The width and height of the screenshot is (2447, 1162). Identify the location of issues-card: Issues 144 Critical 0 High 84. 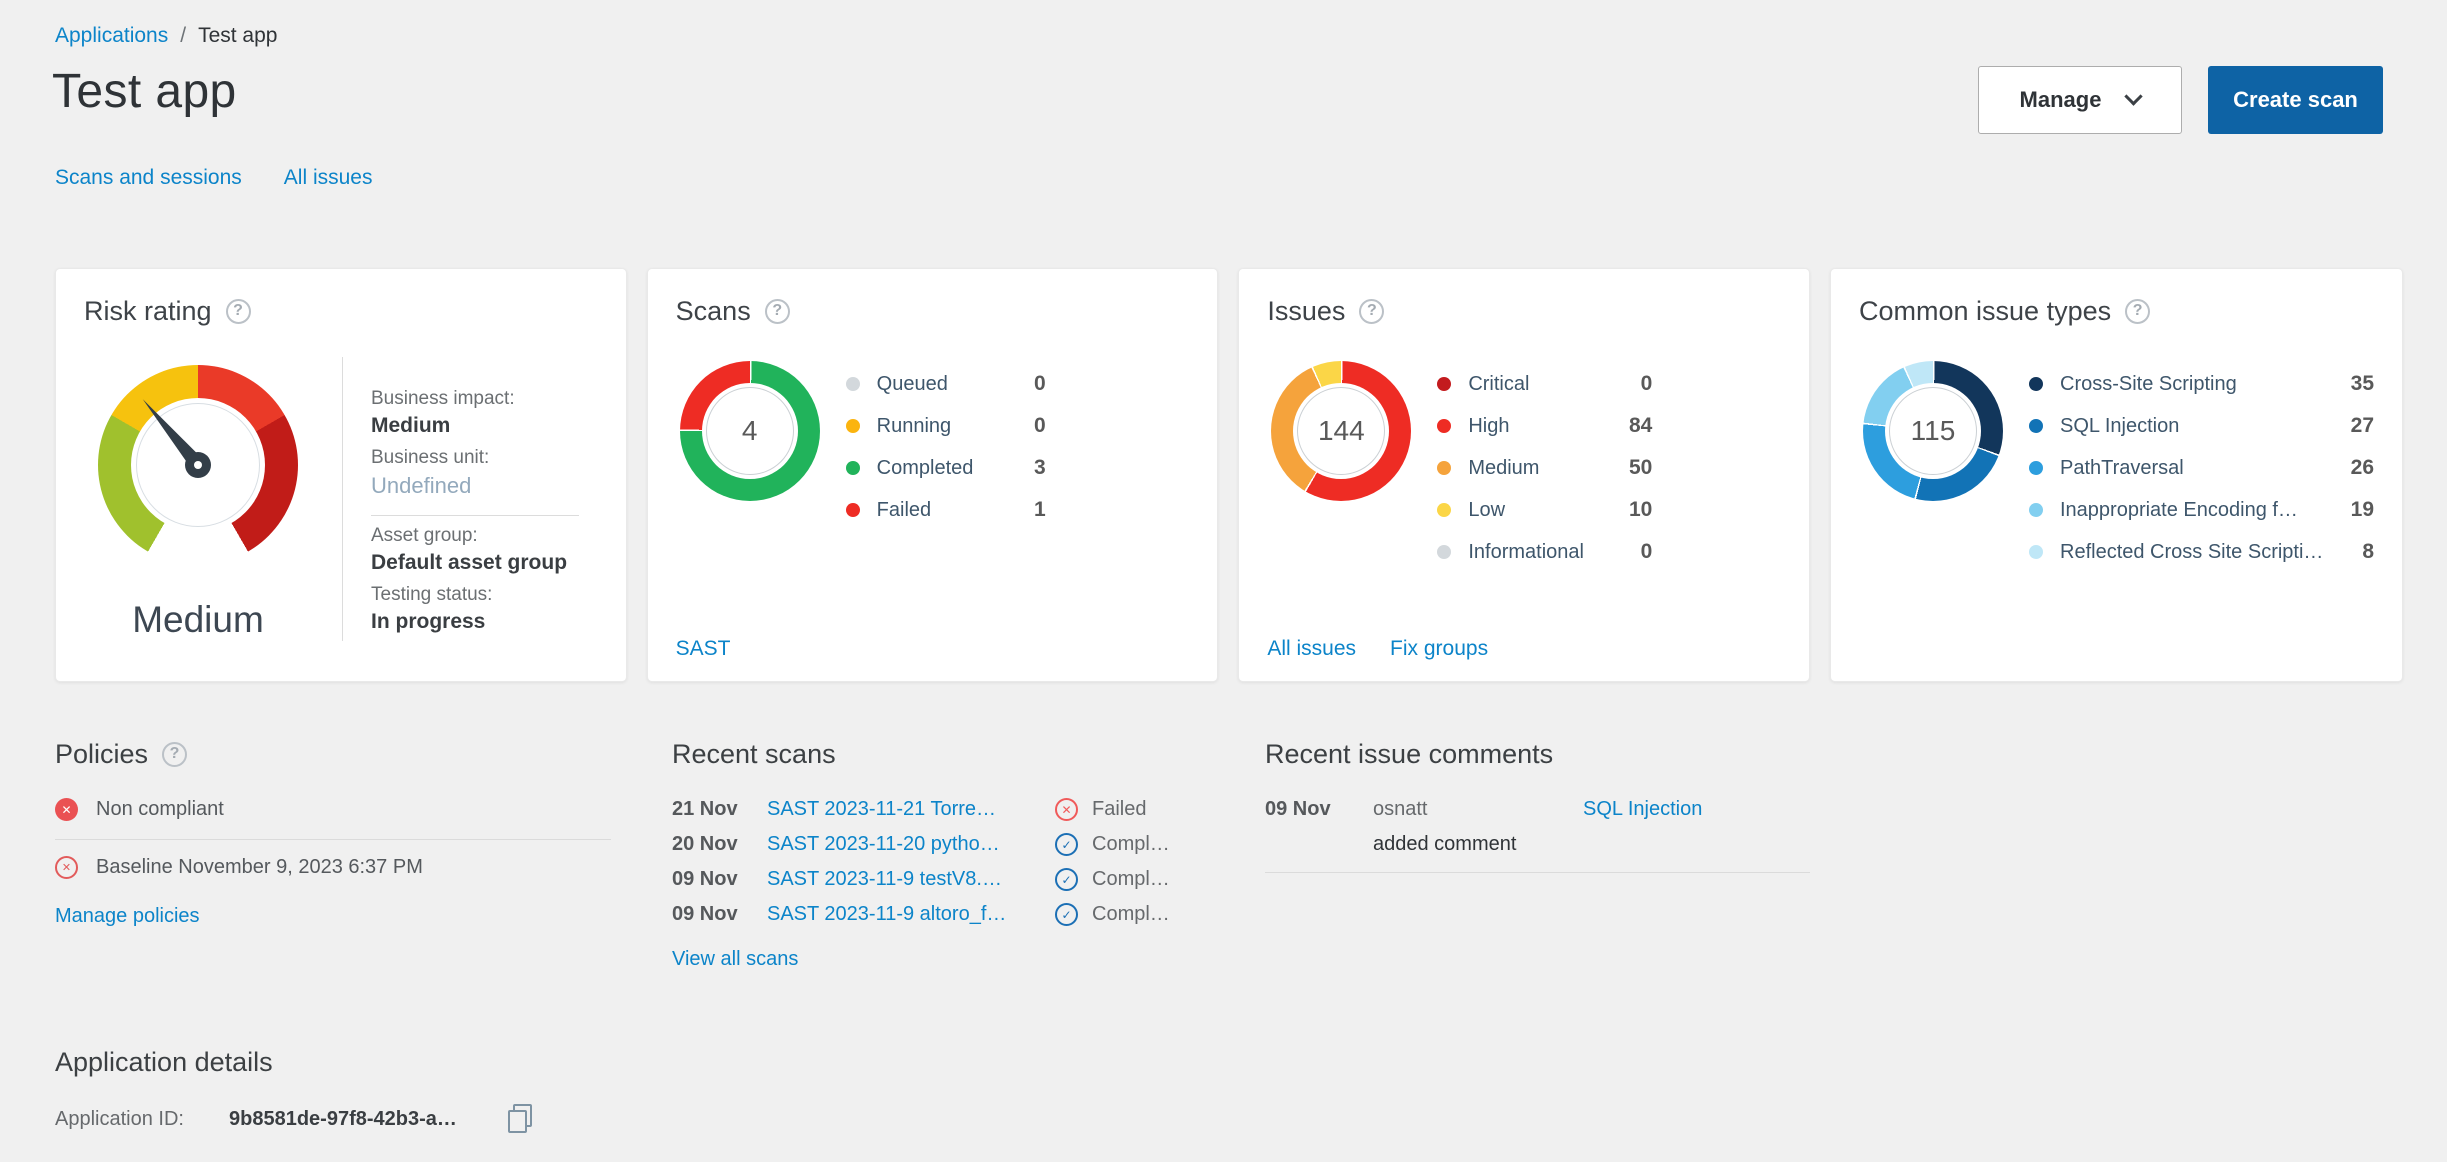
(1524, 475).